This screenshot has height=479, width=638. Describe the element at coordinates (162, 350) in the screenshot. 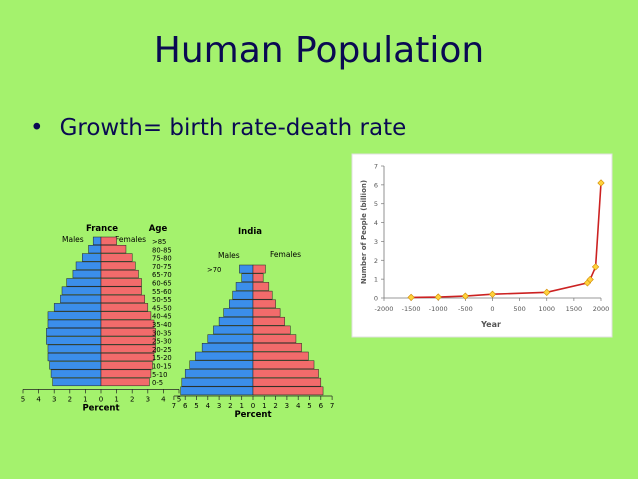

I see `france-age-label: 20-25` at that location.